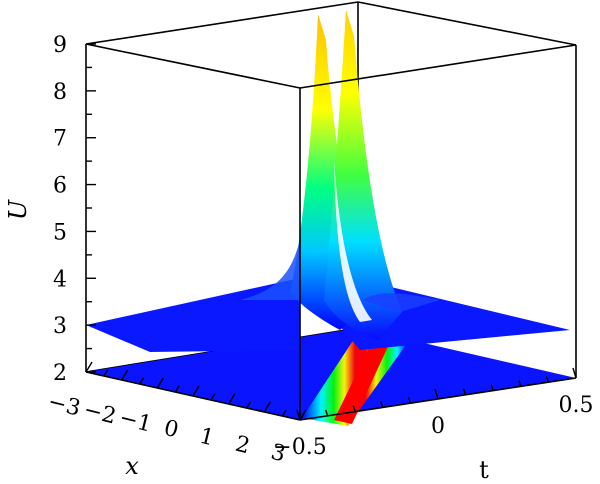  What do you see at coordinates (171, 430) in the screenshot?
I see `x-axis-tick-label: 0` at bounding box center [171, 430].